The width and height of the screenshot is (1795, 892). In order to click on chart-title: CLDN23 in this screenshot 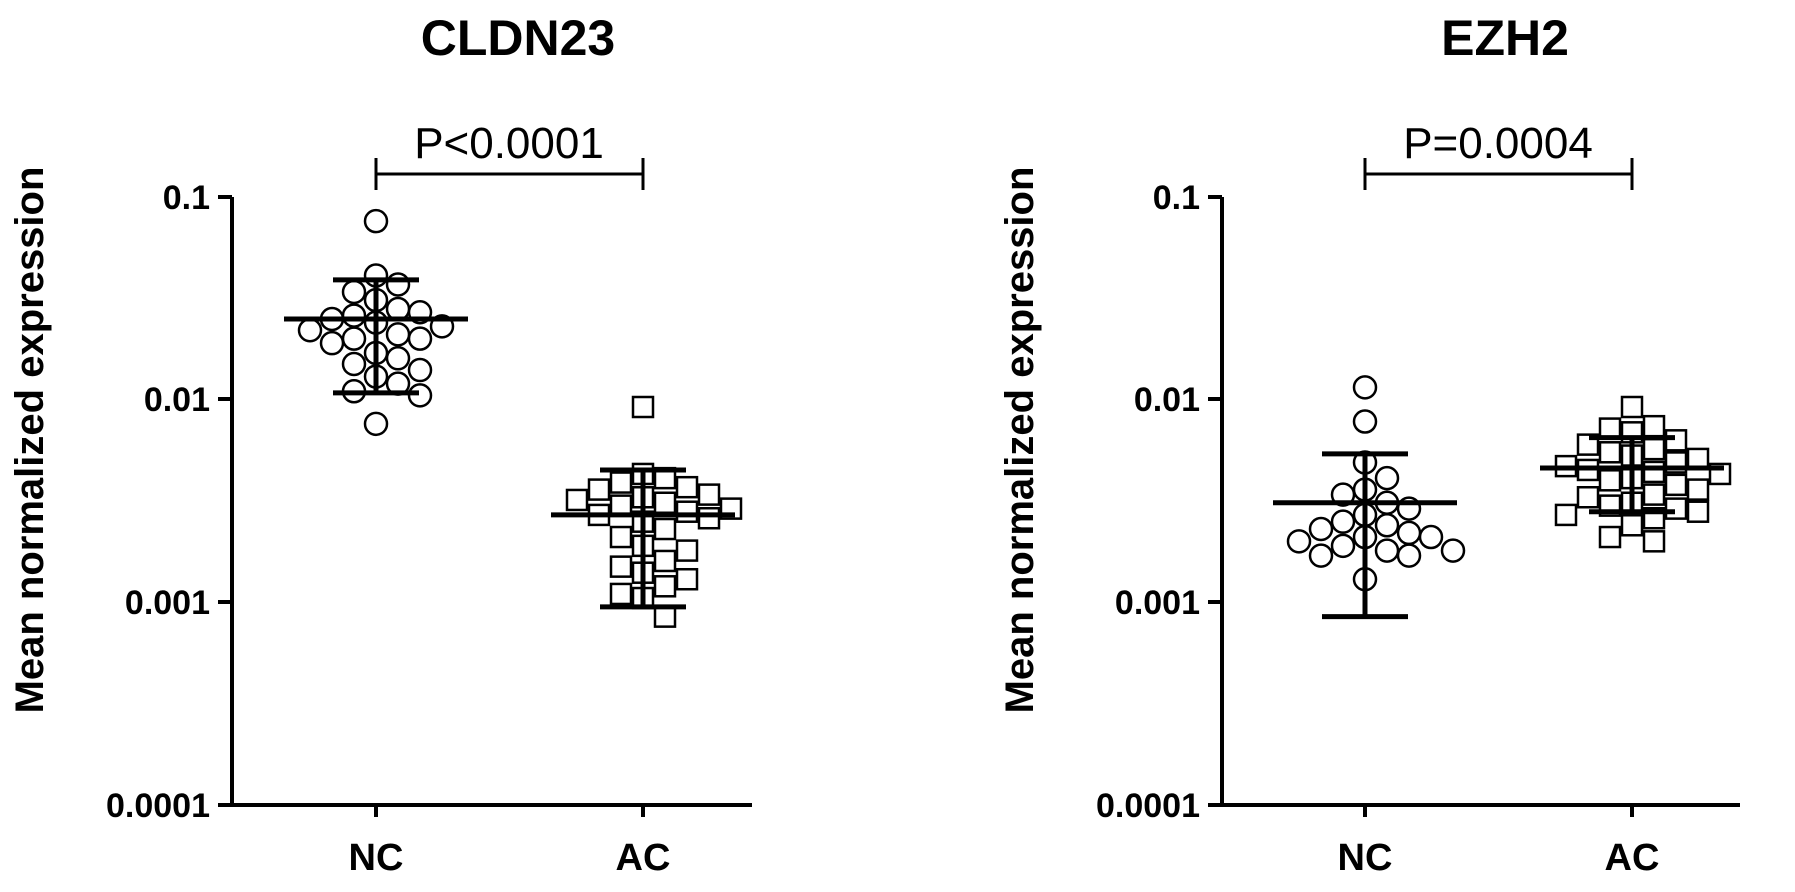, I will do `click(518, 38)`.